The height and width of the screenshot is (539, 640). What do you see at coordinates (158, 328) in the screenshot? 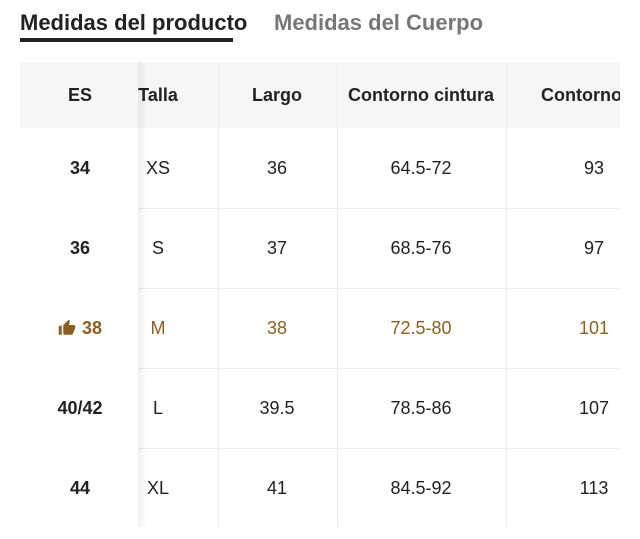
I see `table-cell: M` at bounding box center [158, 328].